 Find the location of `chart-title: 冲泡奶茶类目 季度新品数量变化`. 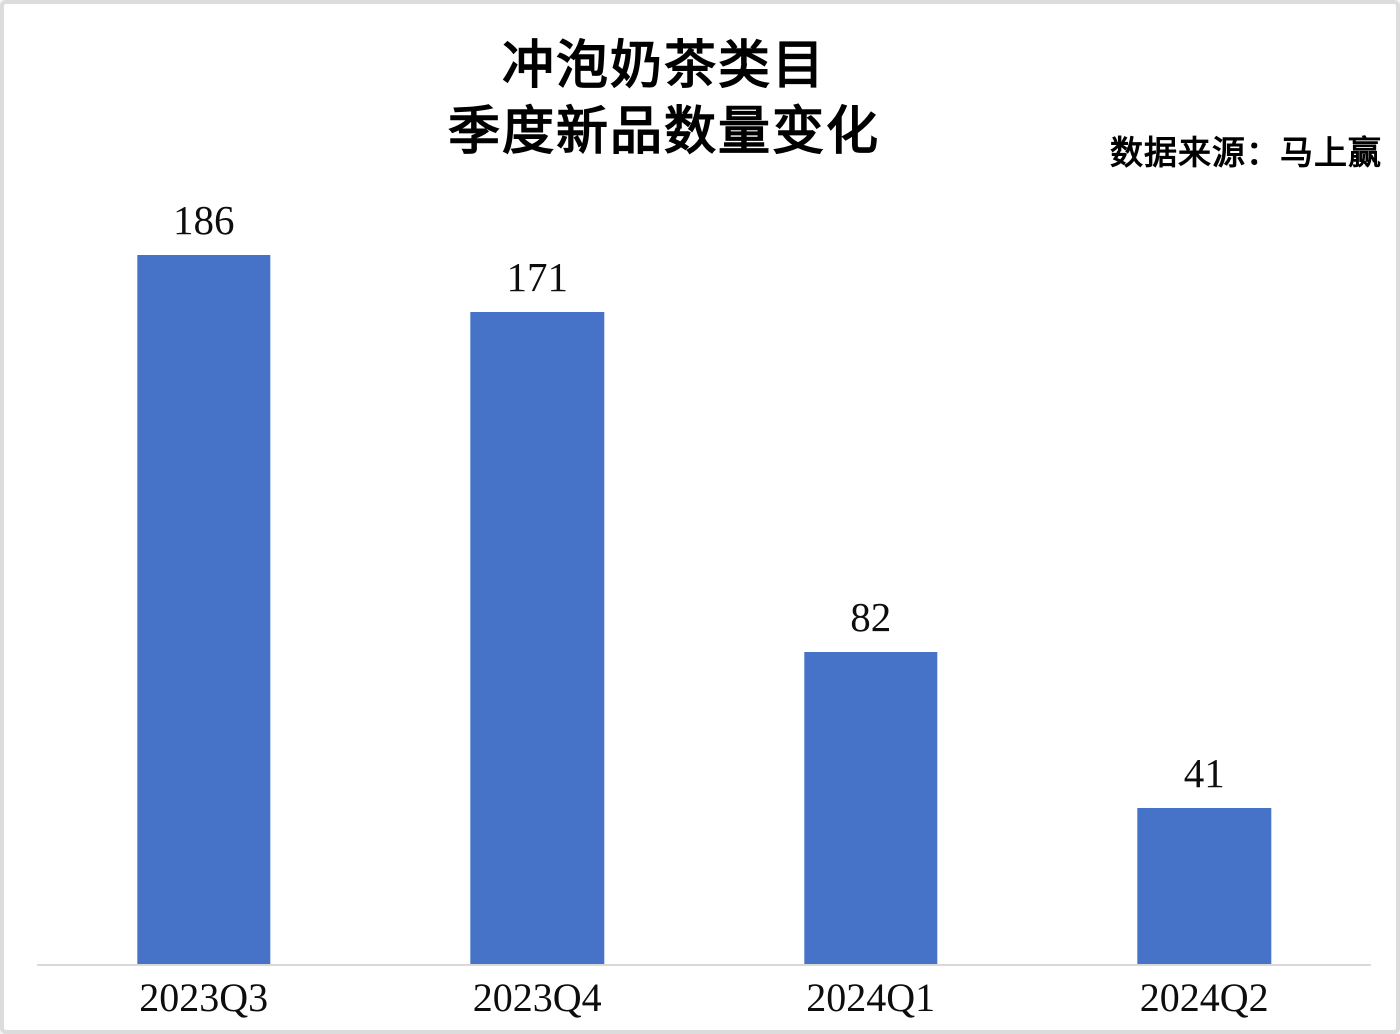

chart-title: 冲泡奶茶类目 季度新品数量变化 is located at coordinates (664, 100).